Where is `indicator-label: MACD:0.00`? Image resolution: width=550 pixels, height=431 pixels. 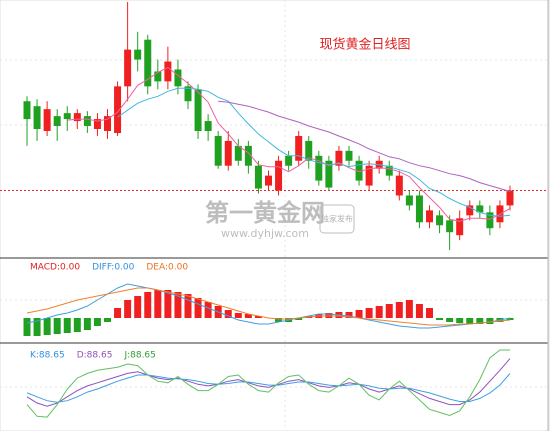 indicator-label: MACD:0.00 is located at coordinates (55, 268).